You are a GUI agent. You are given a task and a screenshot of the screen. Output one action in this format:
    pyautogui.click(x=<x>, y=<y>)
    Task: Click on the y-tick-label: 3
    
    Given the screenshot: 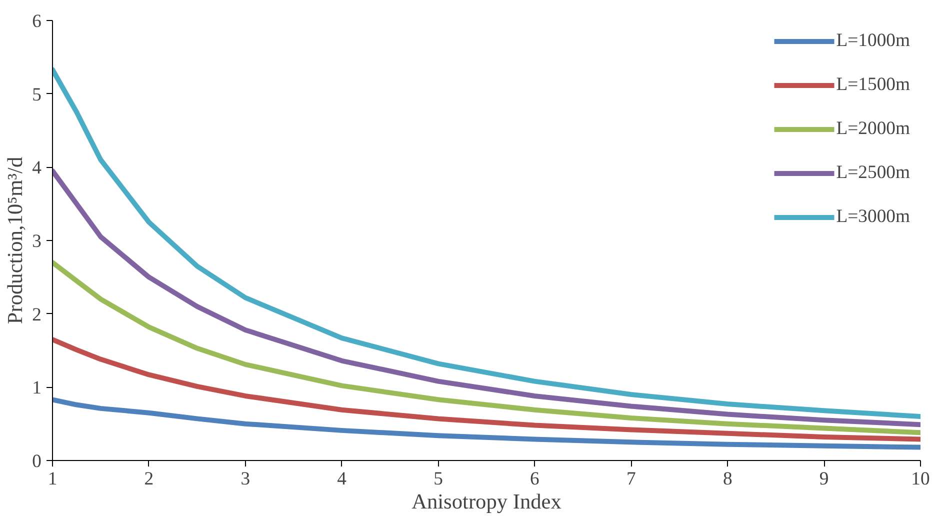 What is the action you would take?
    pyautogui.click(x=37, y=241)
    